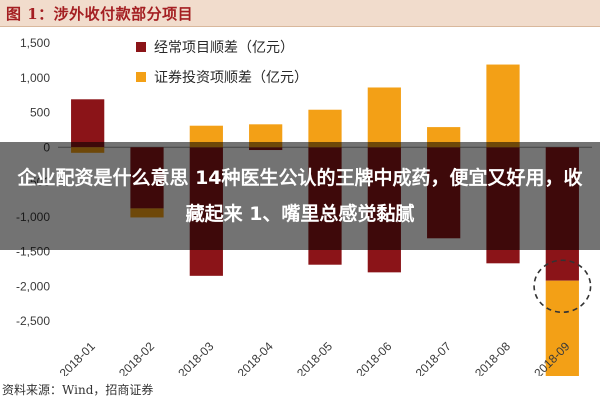 The width and height of the screenshot is (600, 400). Describe the element at coordinates (373, 357) in the screenshot. I see `x-tick-label: 2018-06` at that location.